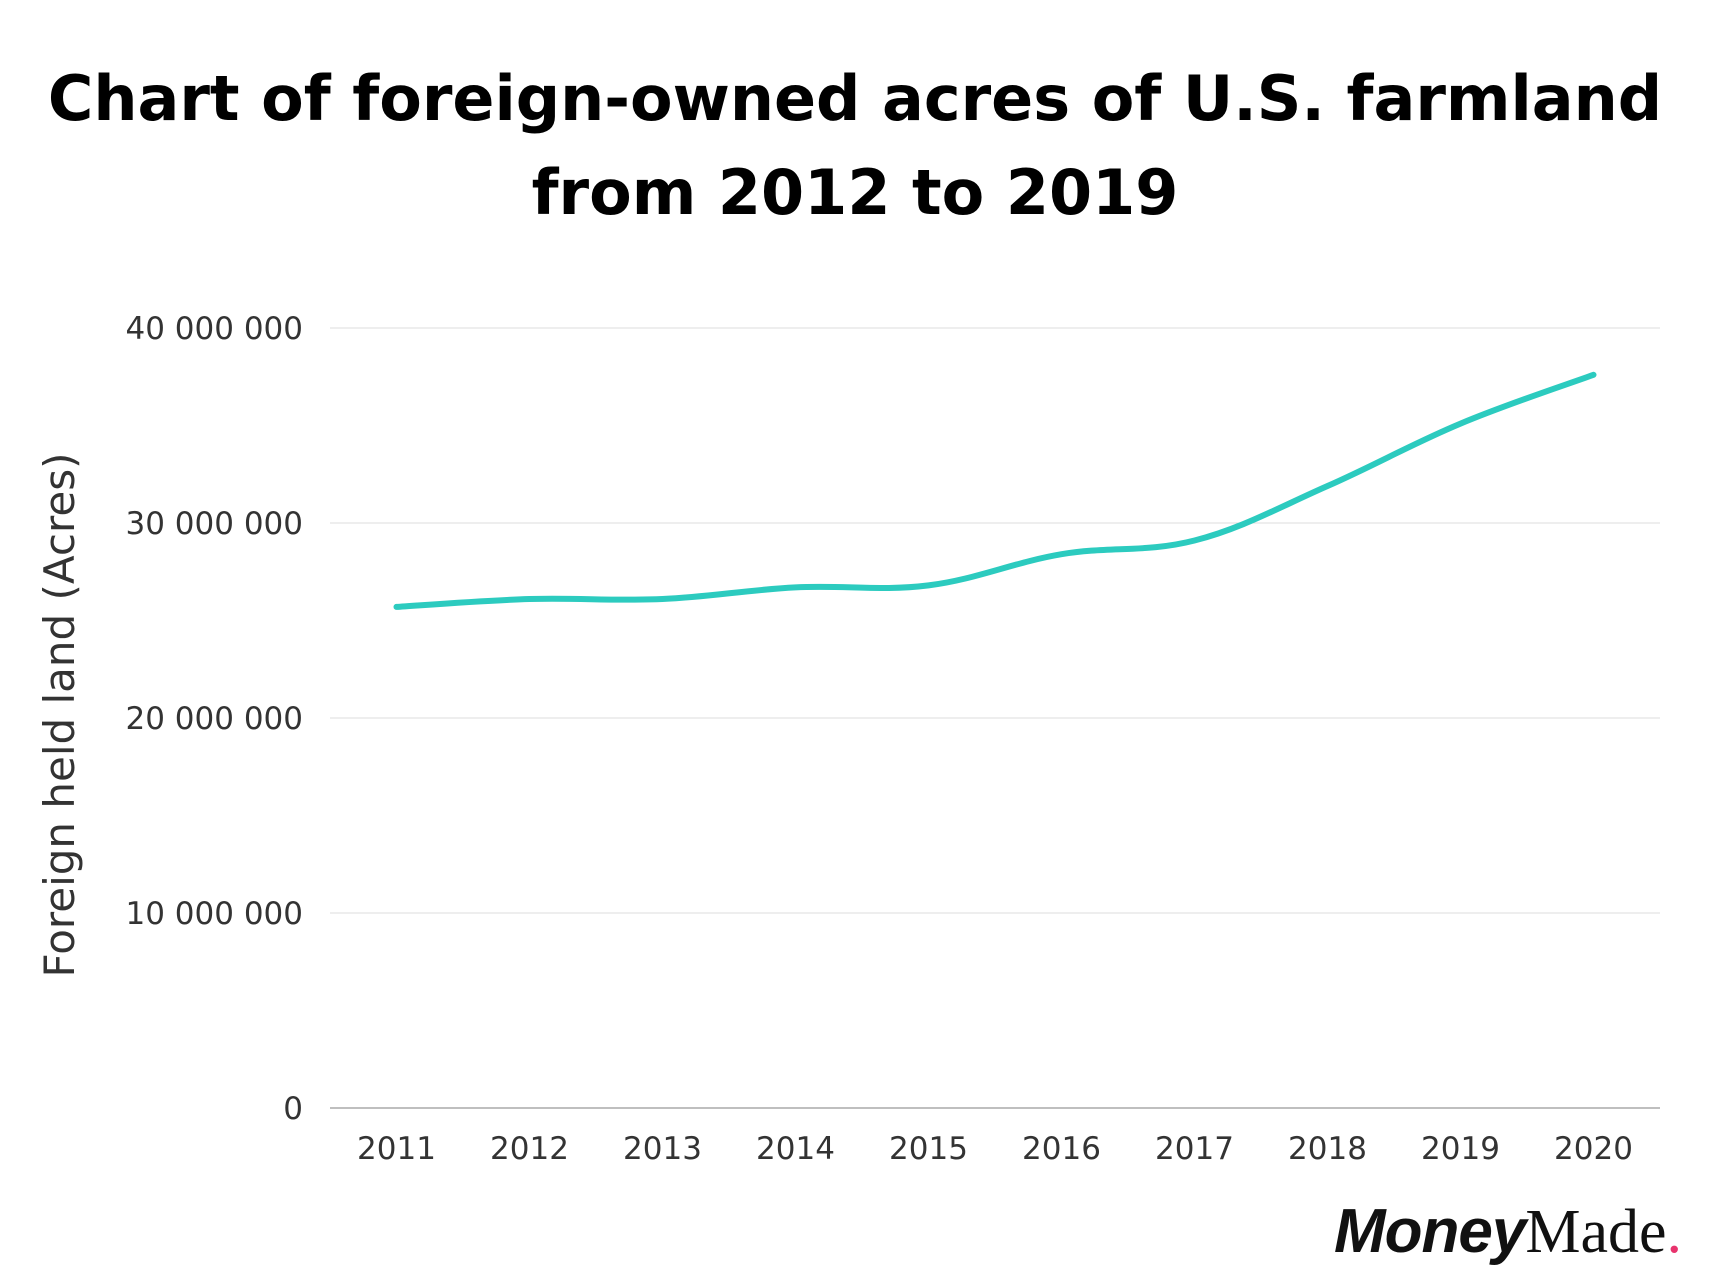 The width and height of the screenshot is (1710, 1282). What do you see at coordinates (59, 715) in the screenshot?
I see `y-axis-title: Foreign held land (Acres)` at bounding box center [59, 715].